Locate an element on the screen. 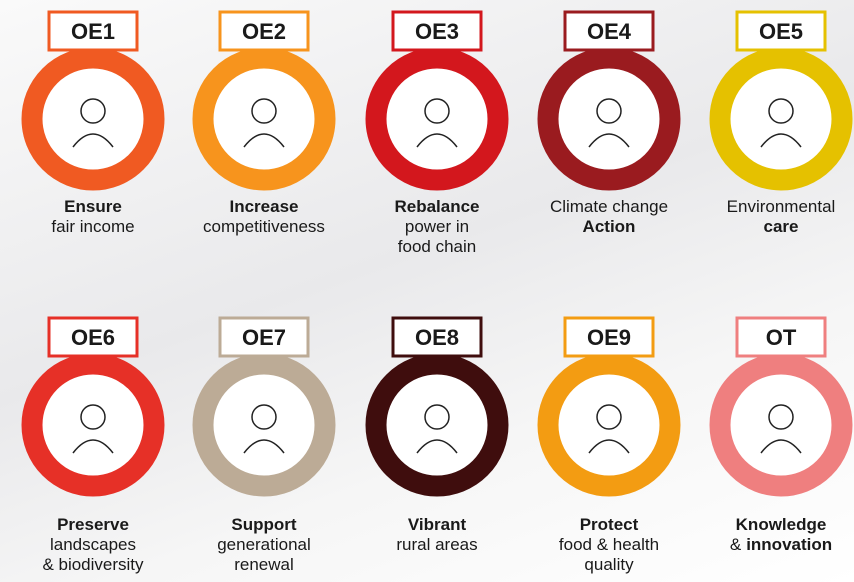 This screenshot has height=582, width=854. label-line: Knowledge is located at coordinates (781, 524).